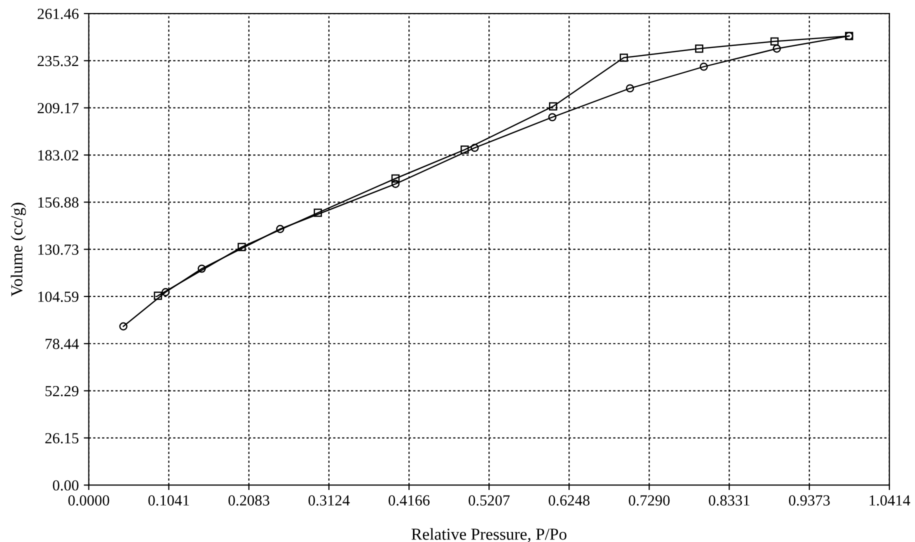  What do you see at coordinates (649, 500) in the screenshot?
I see `x-tick-label: 0.7290` at bounding box center [649, 500].